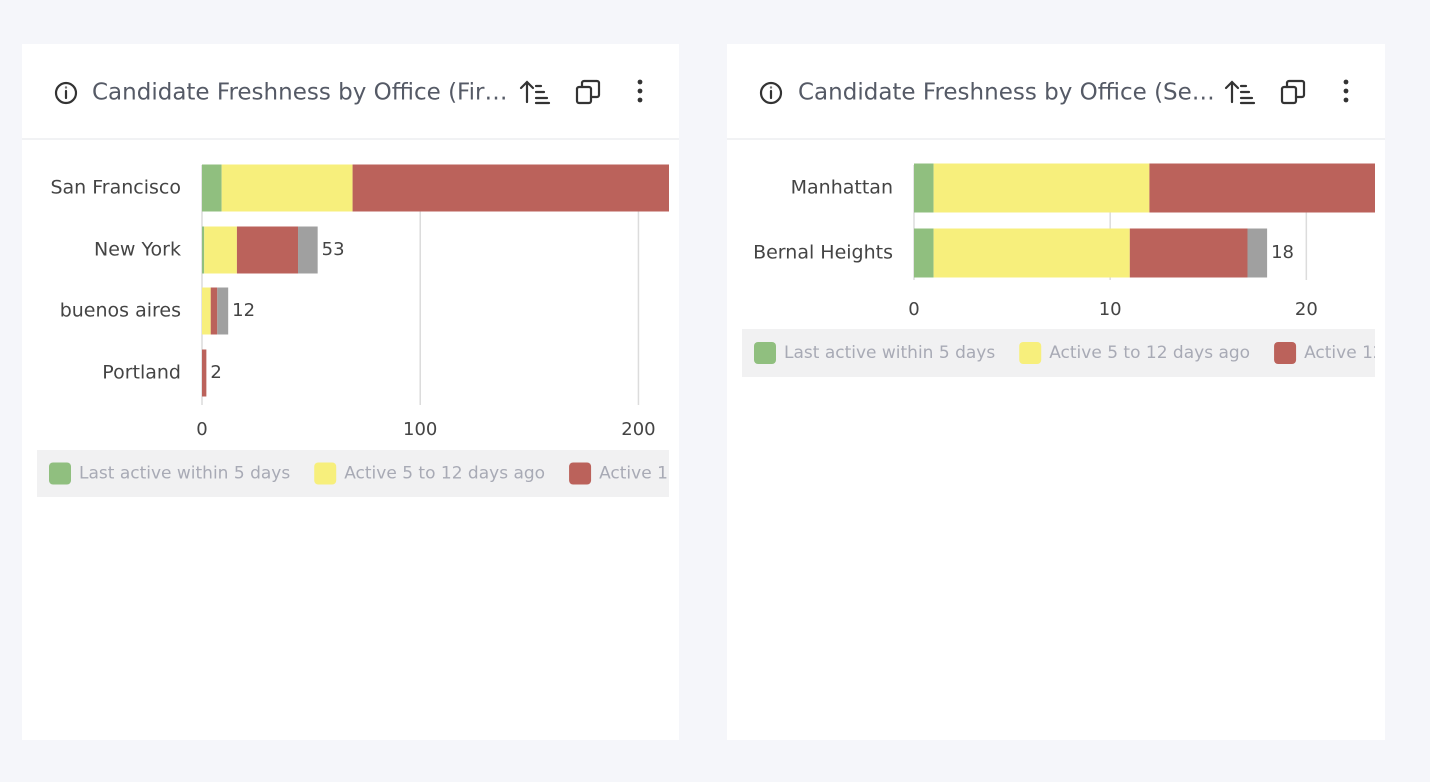 The width and height of the screenshot is (1430, 782). Describe the element at coordinates (842, 188) in the screenshot. I see `category-label: Manhattan` at that location.